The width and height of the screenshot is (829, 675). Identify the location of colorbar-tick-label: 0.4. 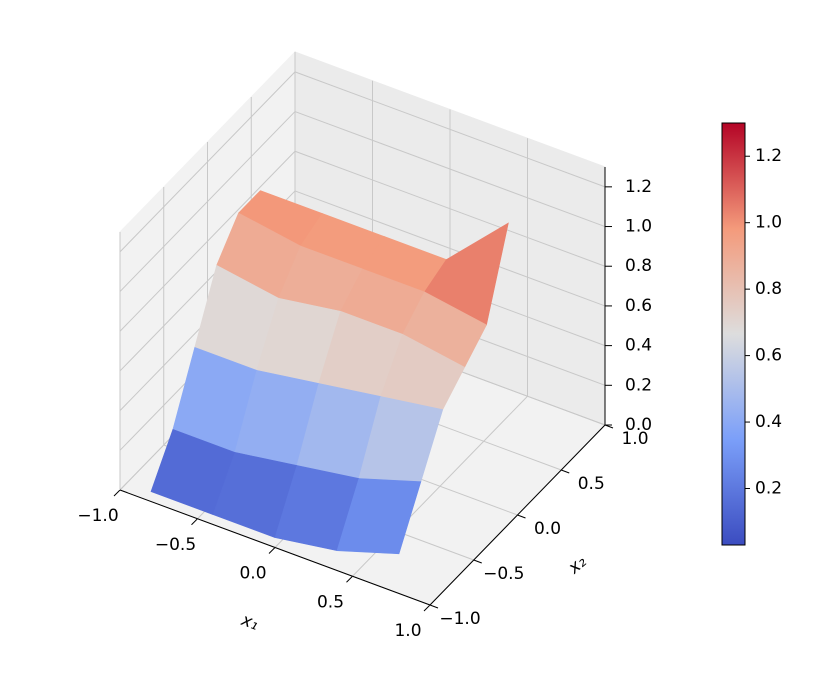
(768, 422).